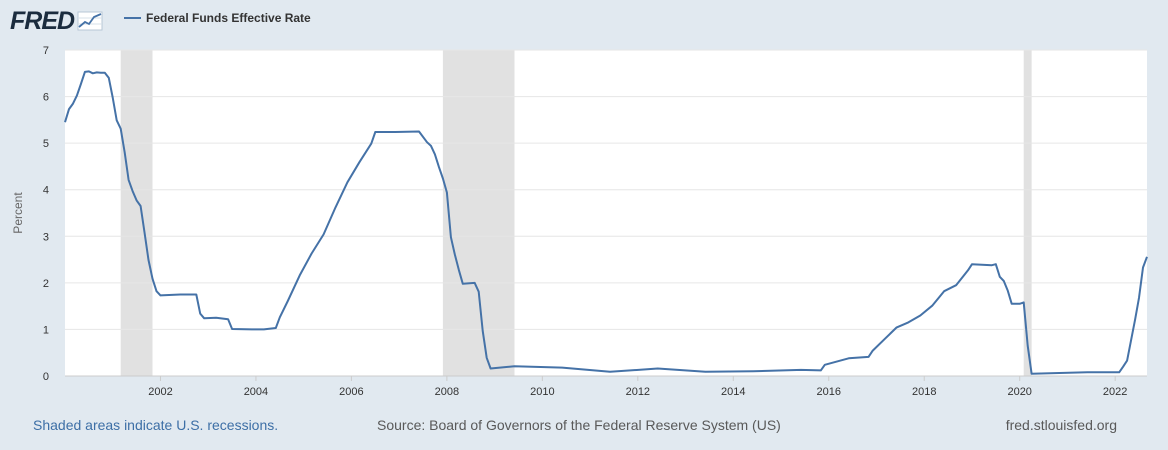 The width and height of the screenshot is (1168, 450). I want to click on recession-note-link: Shaded areas indicate U.S. recessions., so click(156, 425).